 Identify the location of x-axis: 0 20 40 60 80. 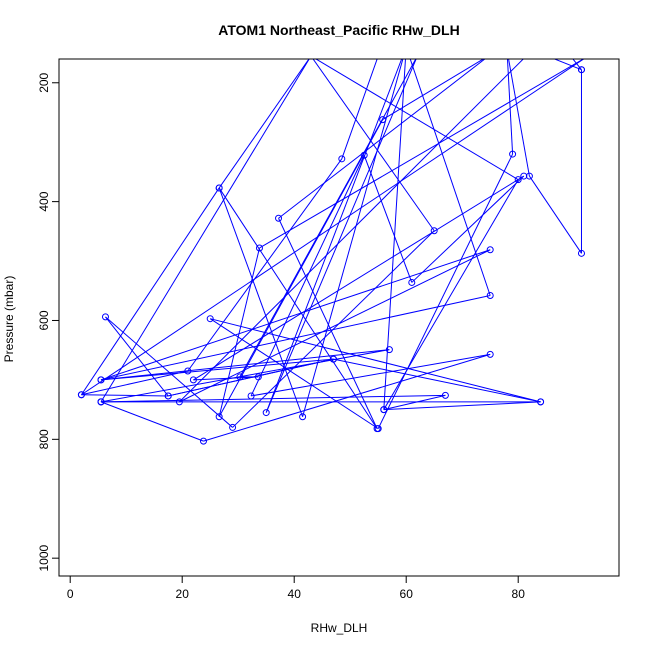
(296, 588).